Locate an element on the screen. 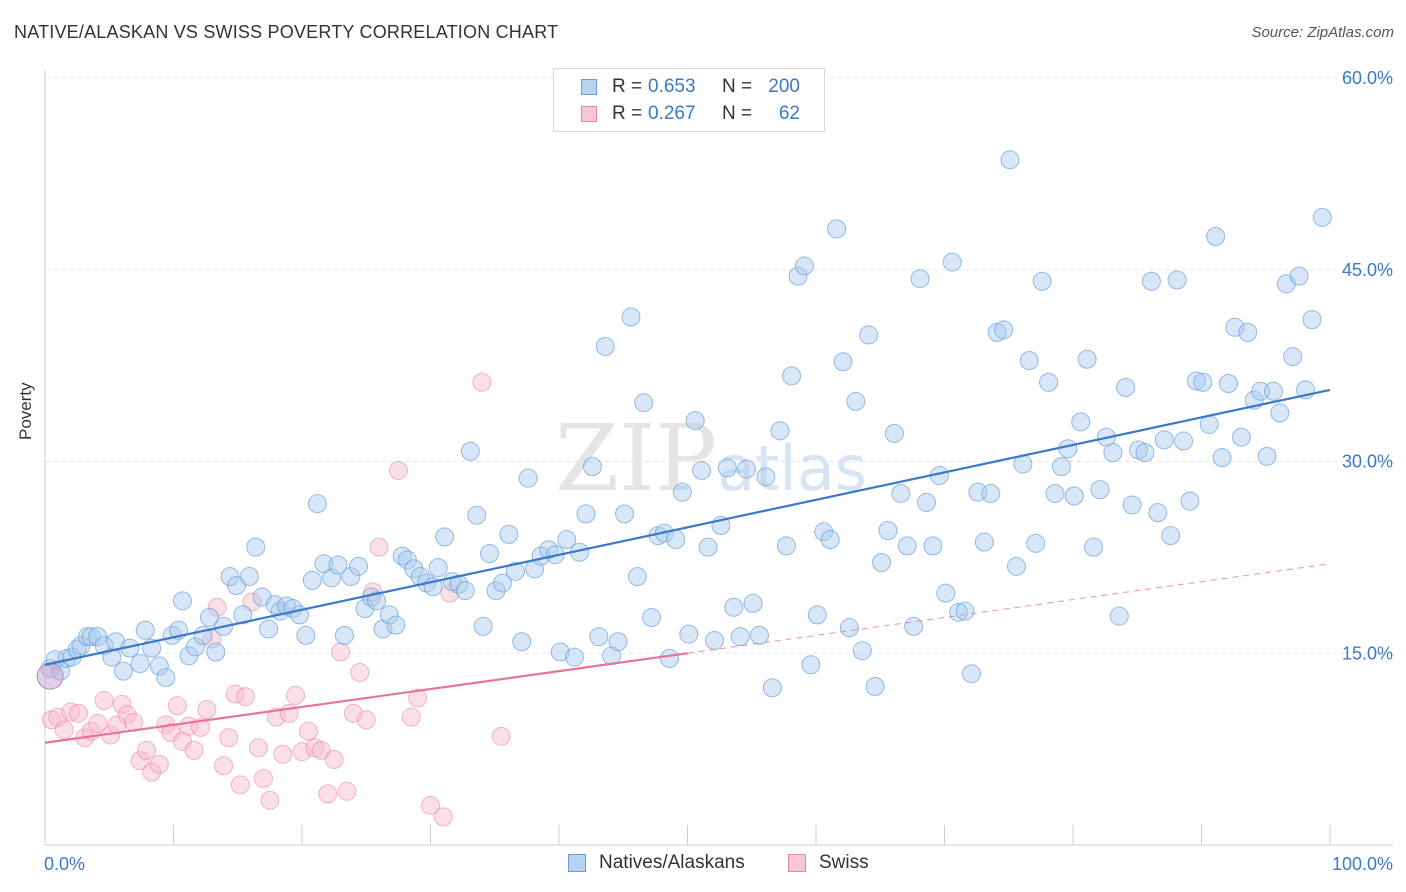 Image resolution: width=1406 pixels, height=892 pixels. legend-r-value: 0.653 is located at coordinates (672, 86).